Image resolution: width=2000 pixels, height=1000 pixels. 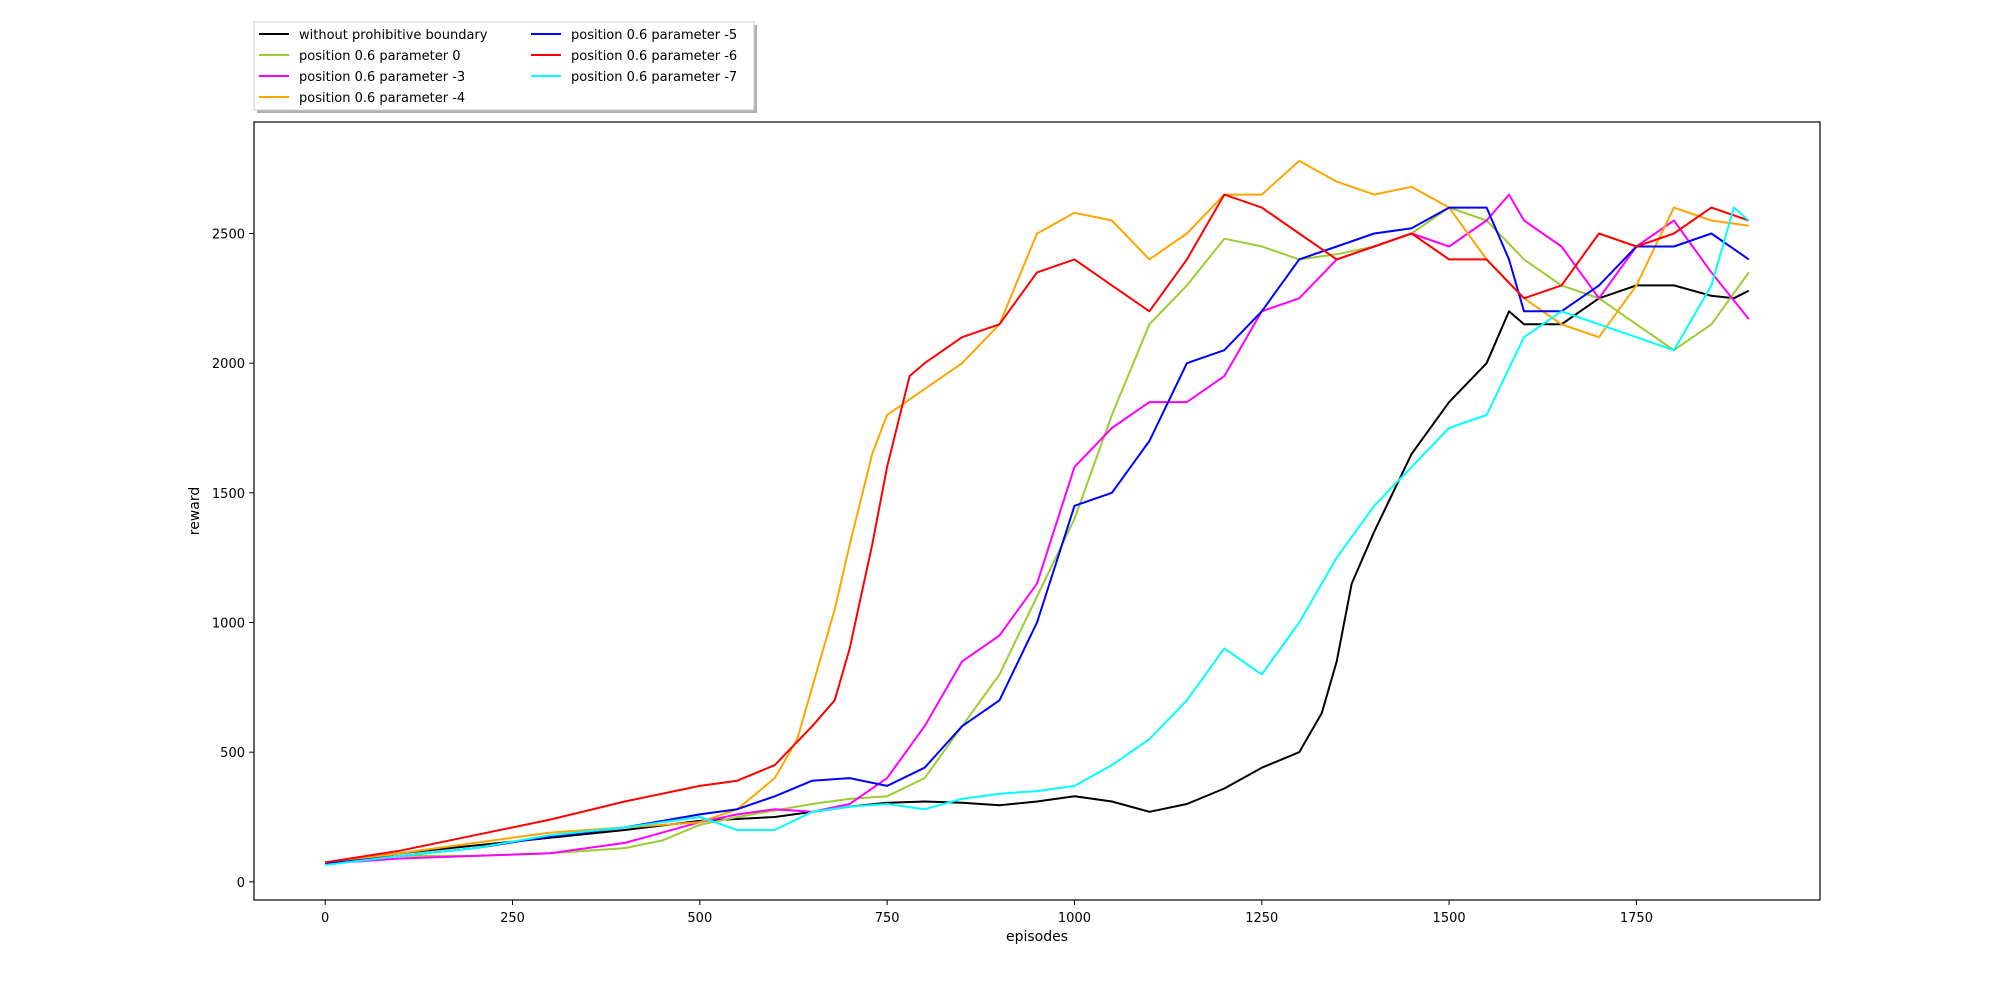 I want to click on x-tick-label: 500, so click(x=699, y=918).